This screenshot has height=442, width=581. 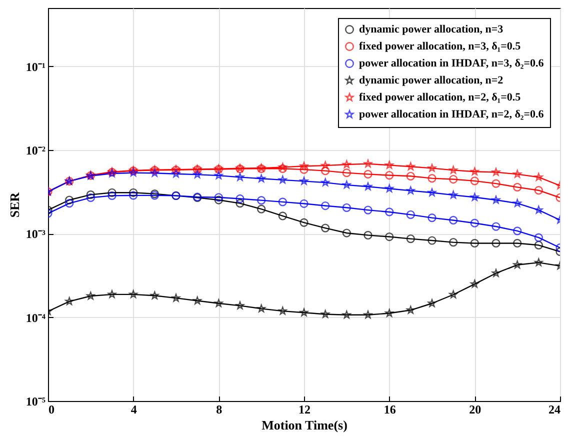 What do you see at coordinates (451, 114) in the screenshot?
I see `legend-label: power allocation in IHDAF, n=2, δ₂=0.6` at bounding box center [451, 114].